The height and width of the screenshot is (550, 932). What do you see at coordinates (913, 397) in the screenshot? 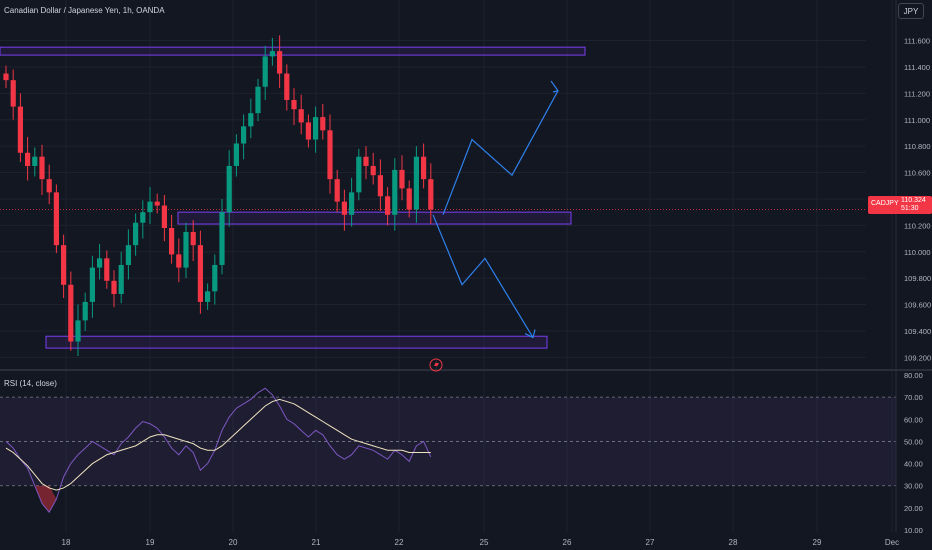
I see `rsi-y-tick-label: 70.00` at bounding box center [913, 397].